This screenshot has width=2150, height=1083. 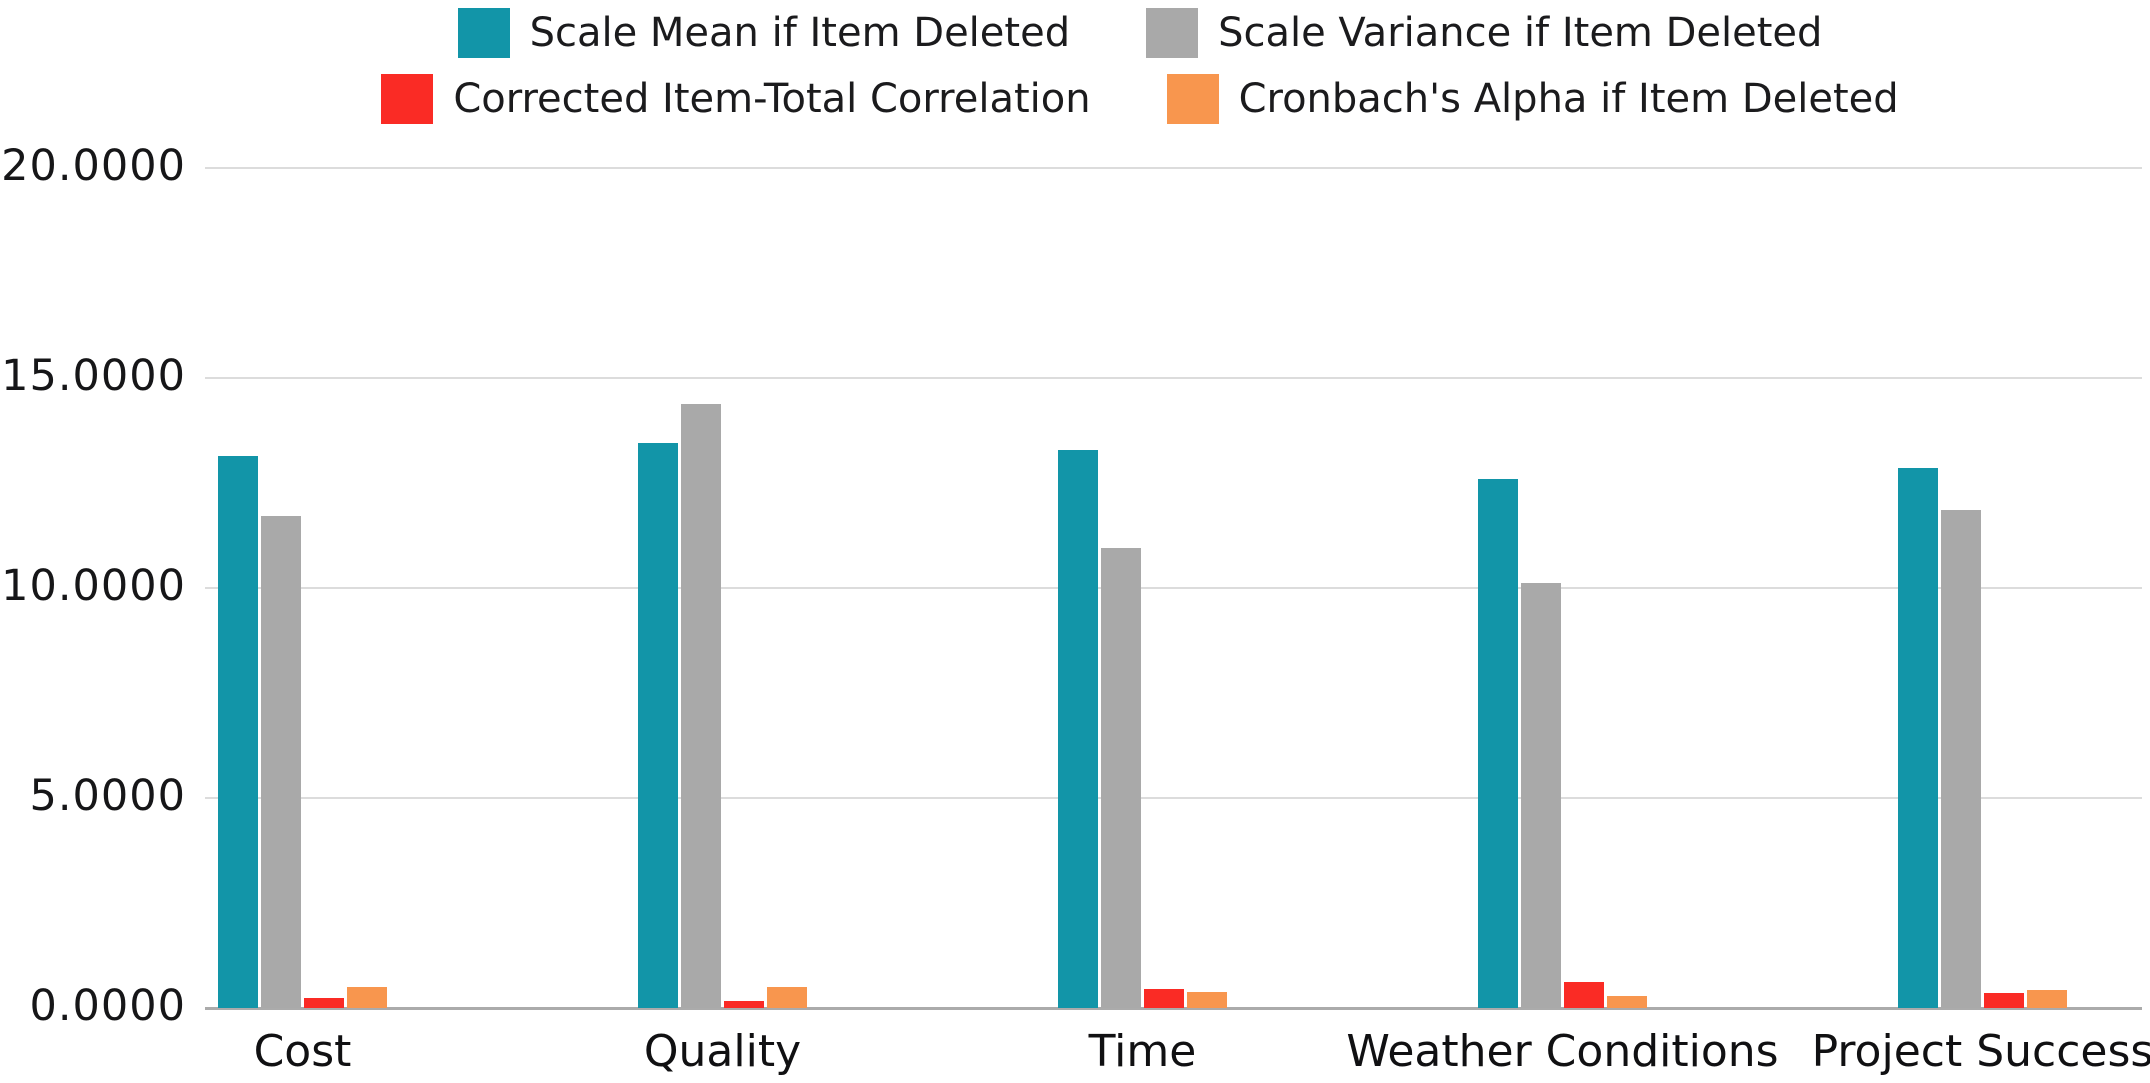 What do you see at coordinates (800, 33) in the screenshot?
I see `legend-label: Scale Mean if Item Deleted` at bounding box center [800, 33].